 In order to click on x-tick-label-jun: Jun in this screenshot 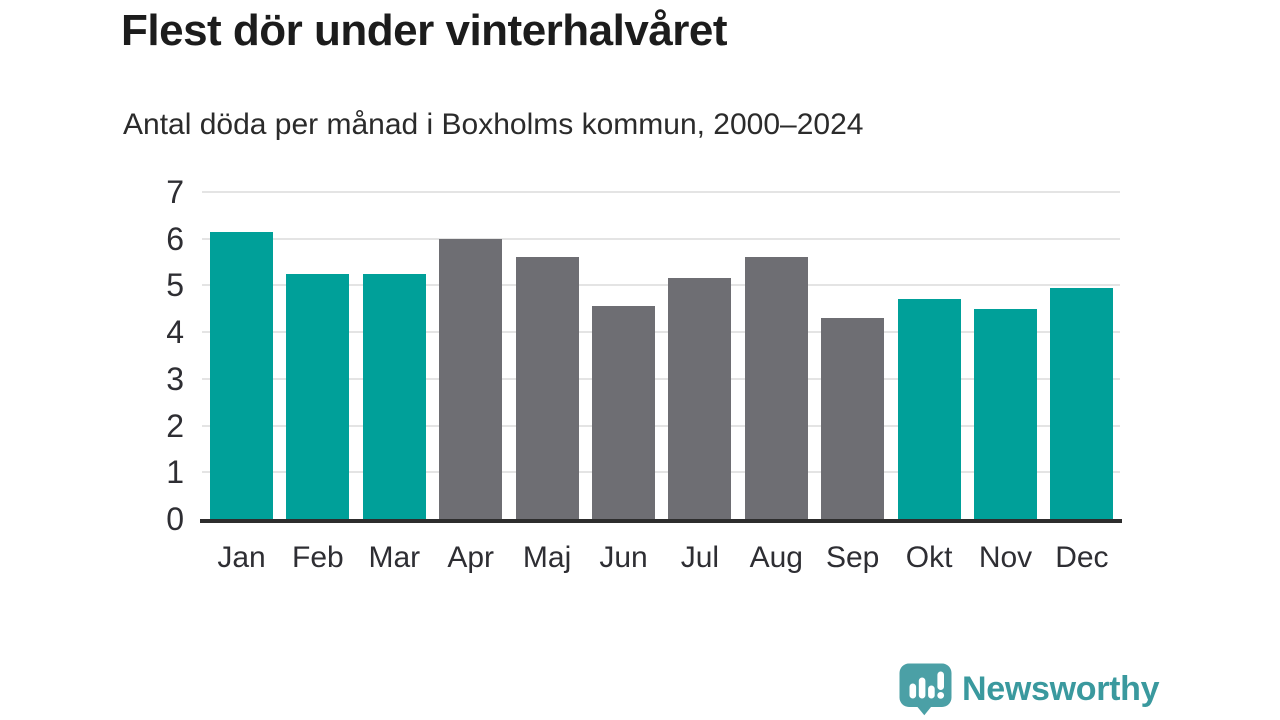, I will do `click(623, 557)`.